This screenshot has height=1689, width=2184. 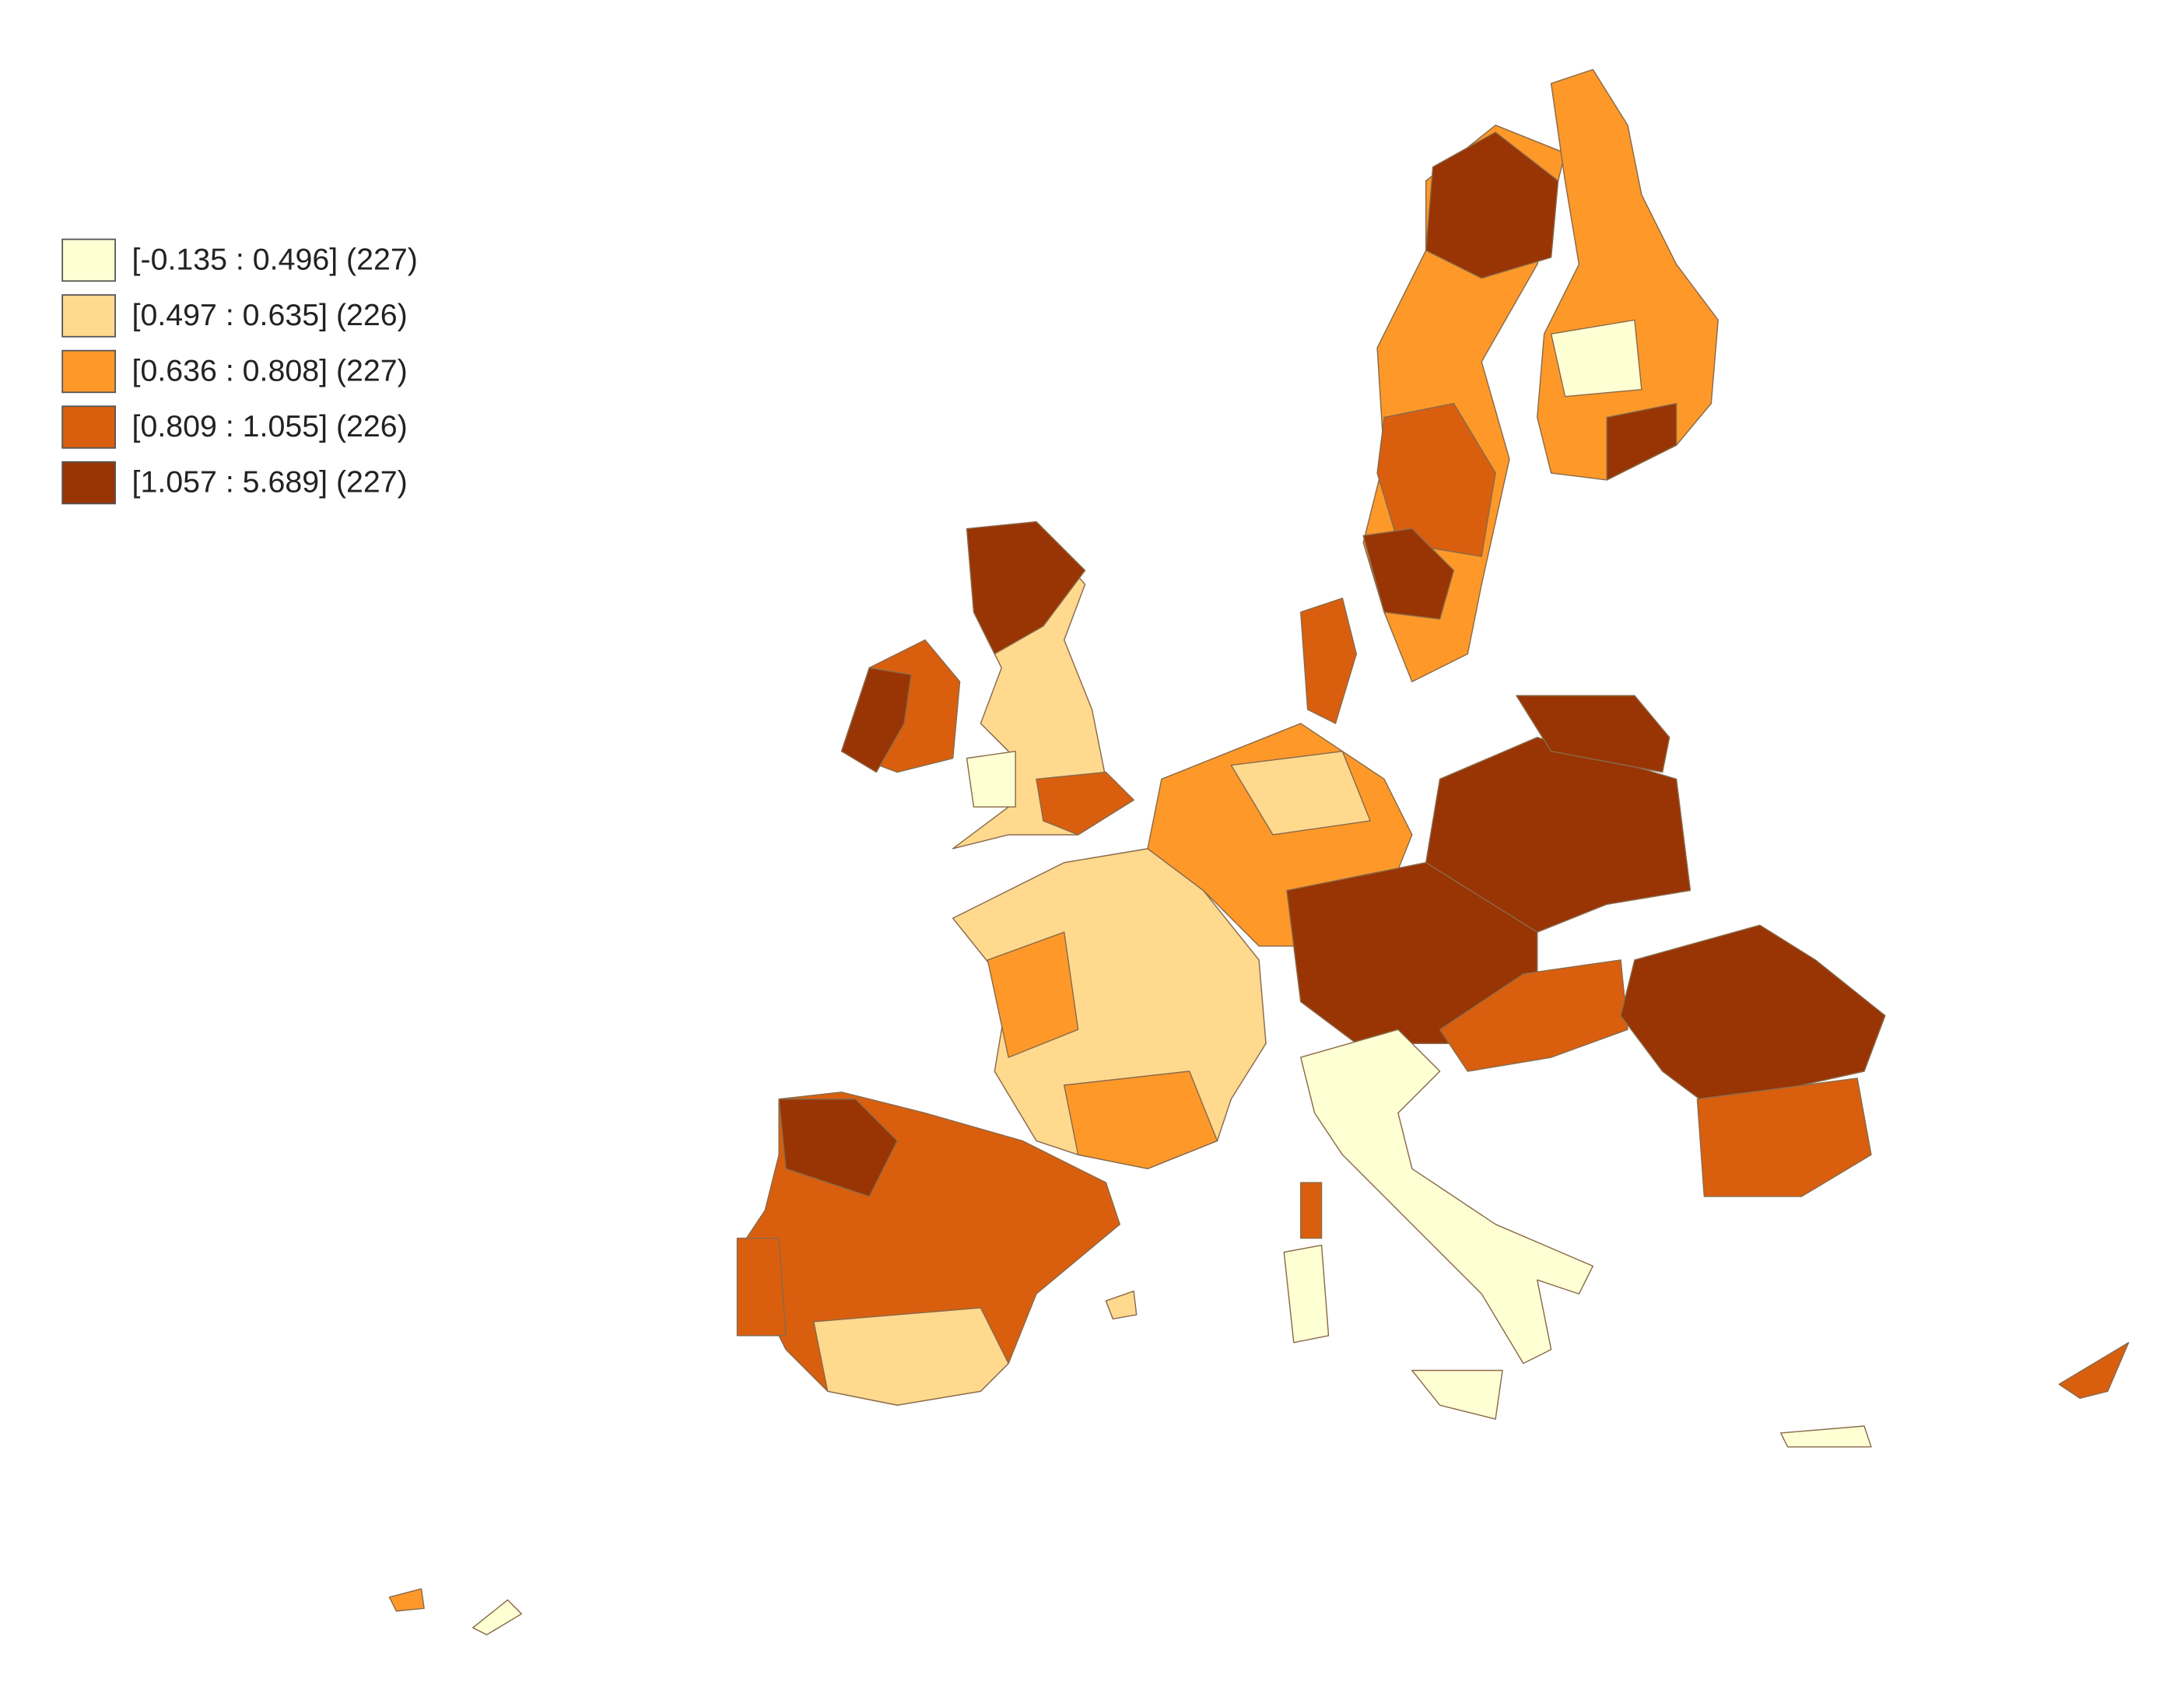 What do you see at coordinates (498, 1617) in the screenshot?
I see `canary` at bounding box center [498, 1617].